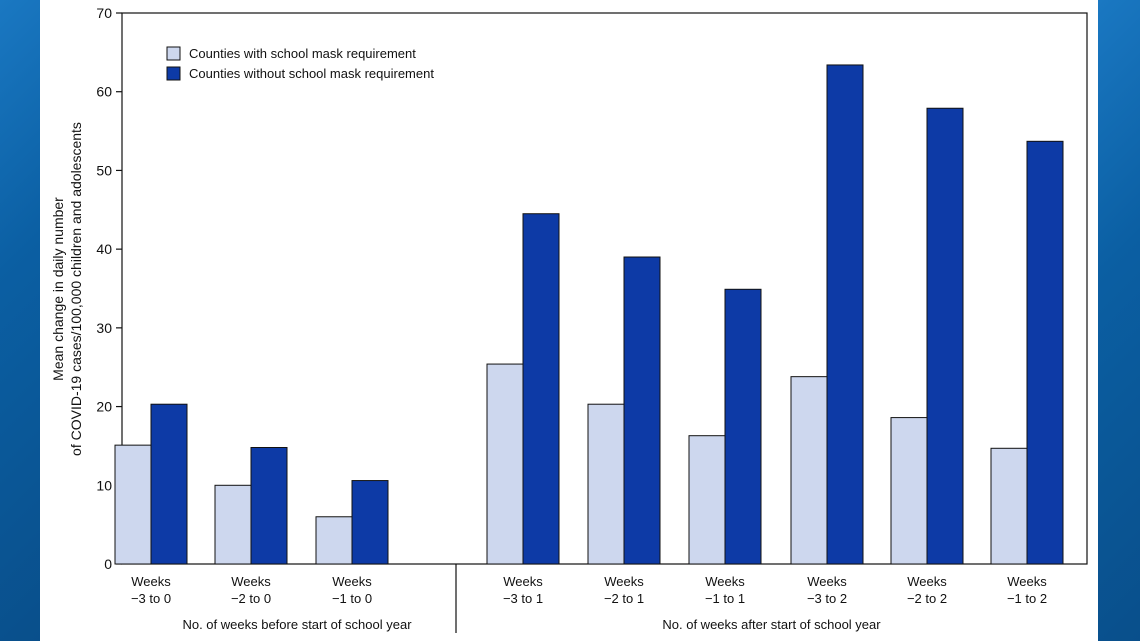  What do you see at coordinates (104, 92) in the screenshot?
I see `y-tick-label: 60` at bounding box center [104, 92].